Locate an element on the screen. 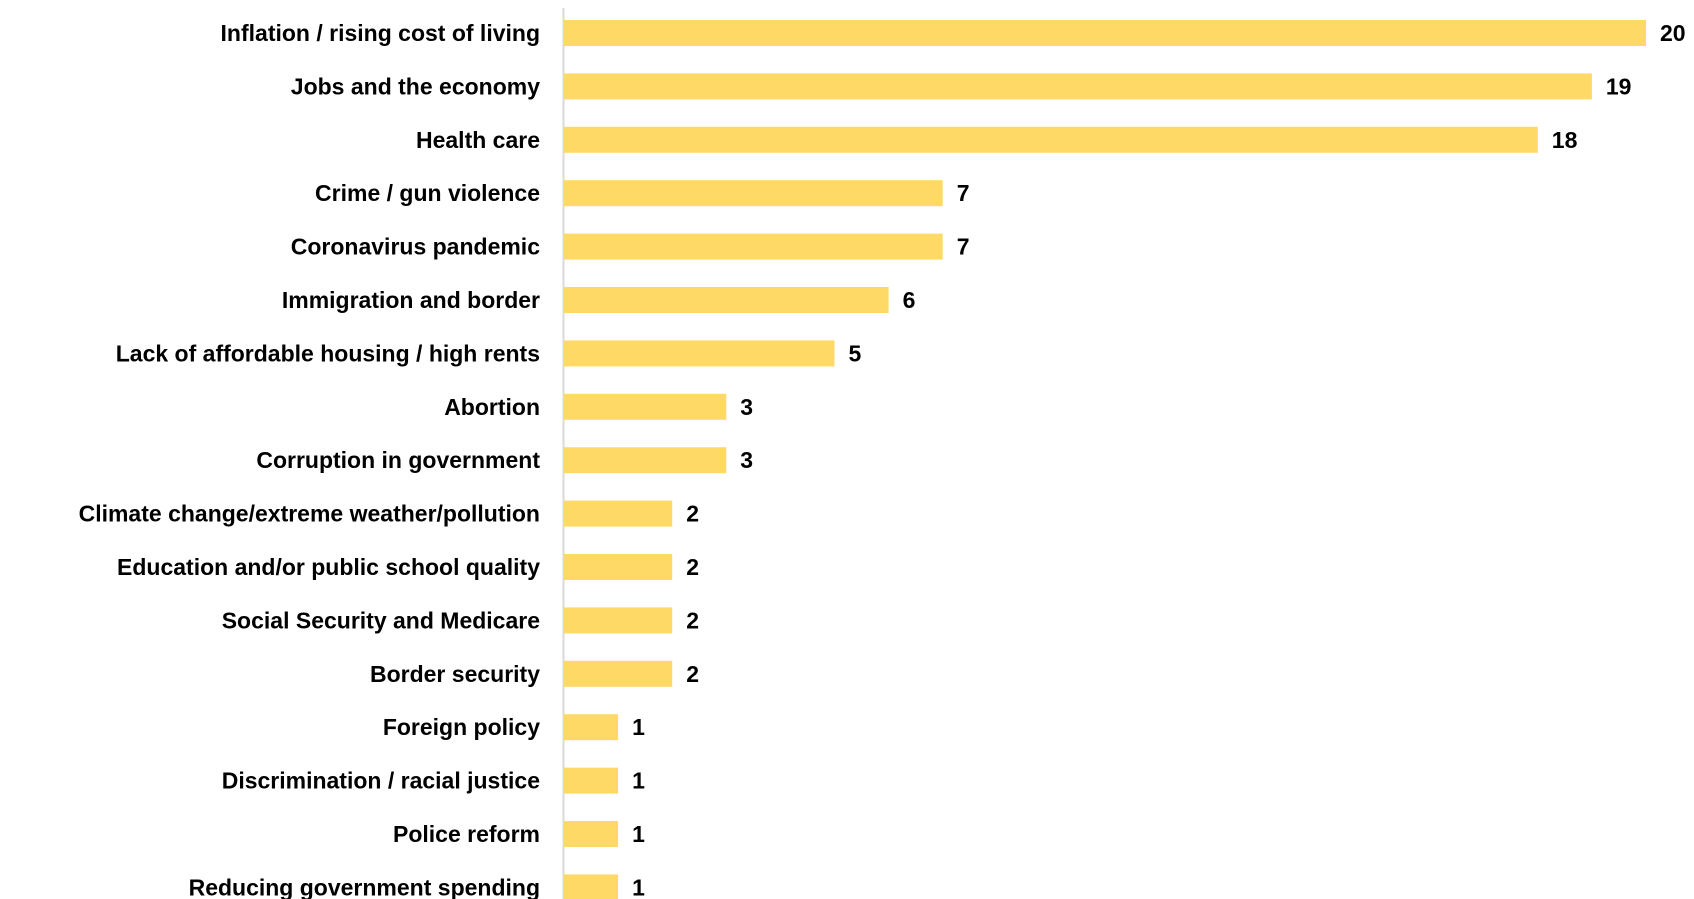 This screenshot has width=1694, height=899. category-label: Inflation / rising cost of living is located at coordinates (380, 33).